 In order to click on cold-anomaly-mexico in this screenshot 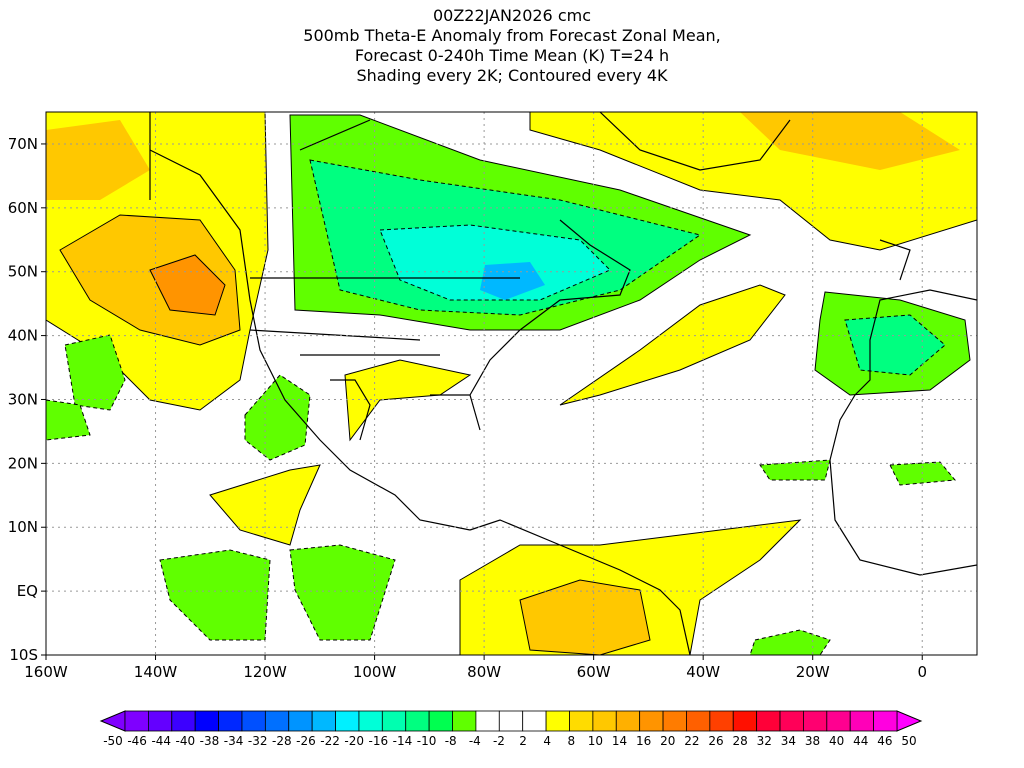, I will do `click(277, 417)`.